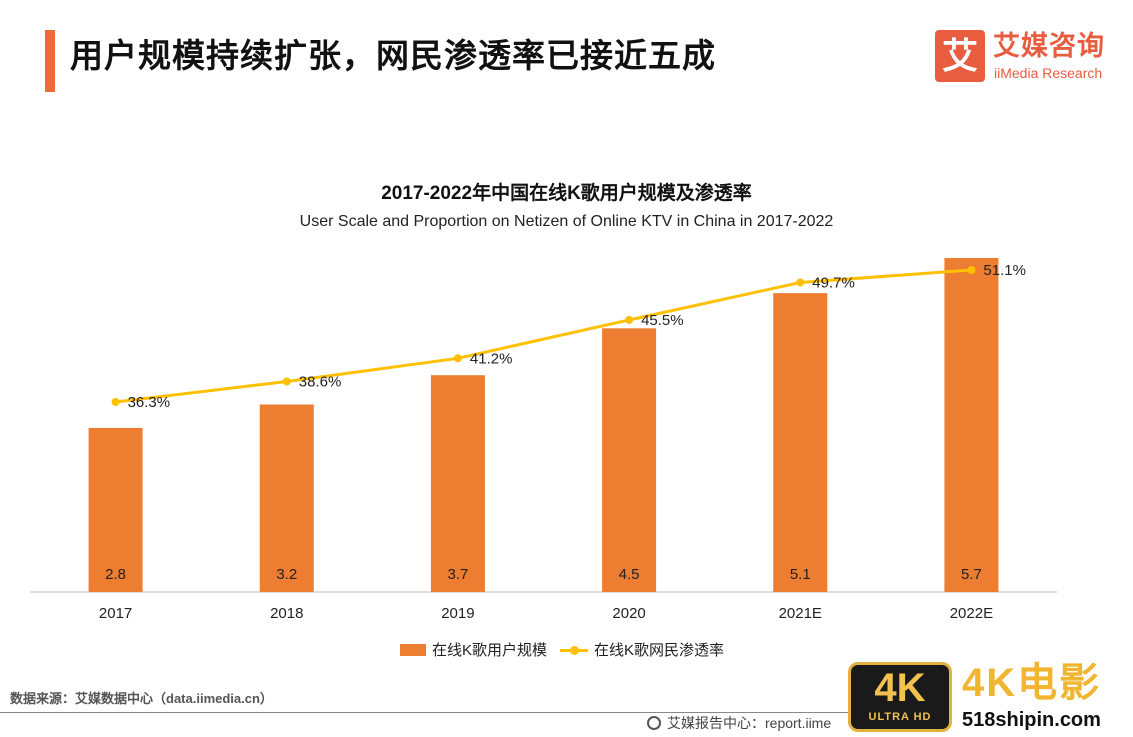 The width and height of the screenshot is (1133, 737). What do you see at coordinates (800, 574) in the screenshot?
I see `bar-value-label: 5.1` at bounding box center [800, 574].